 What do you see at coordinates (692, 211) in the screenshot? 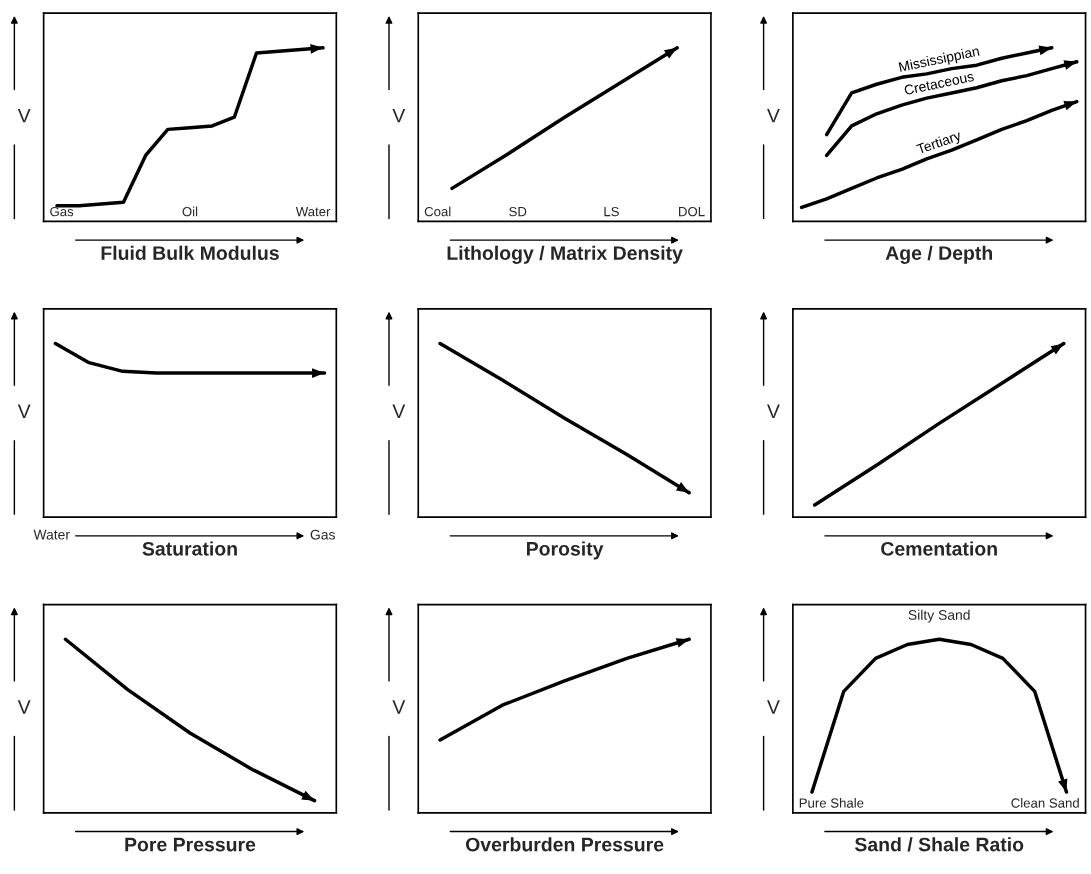
I see `annotation: DOL` at bounding box center [692, 211].